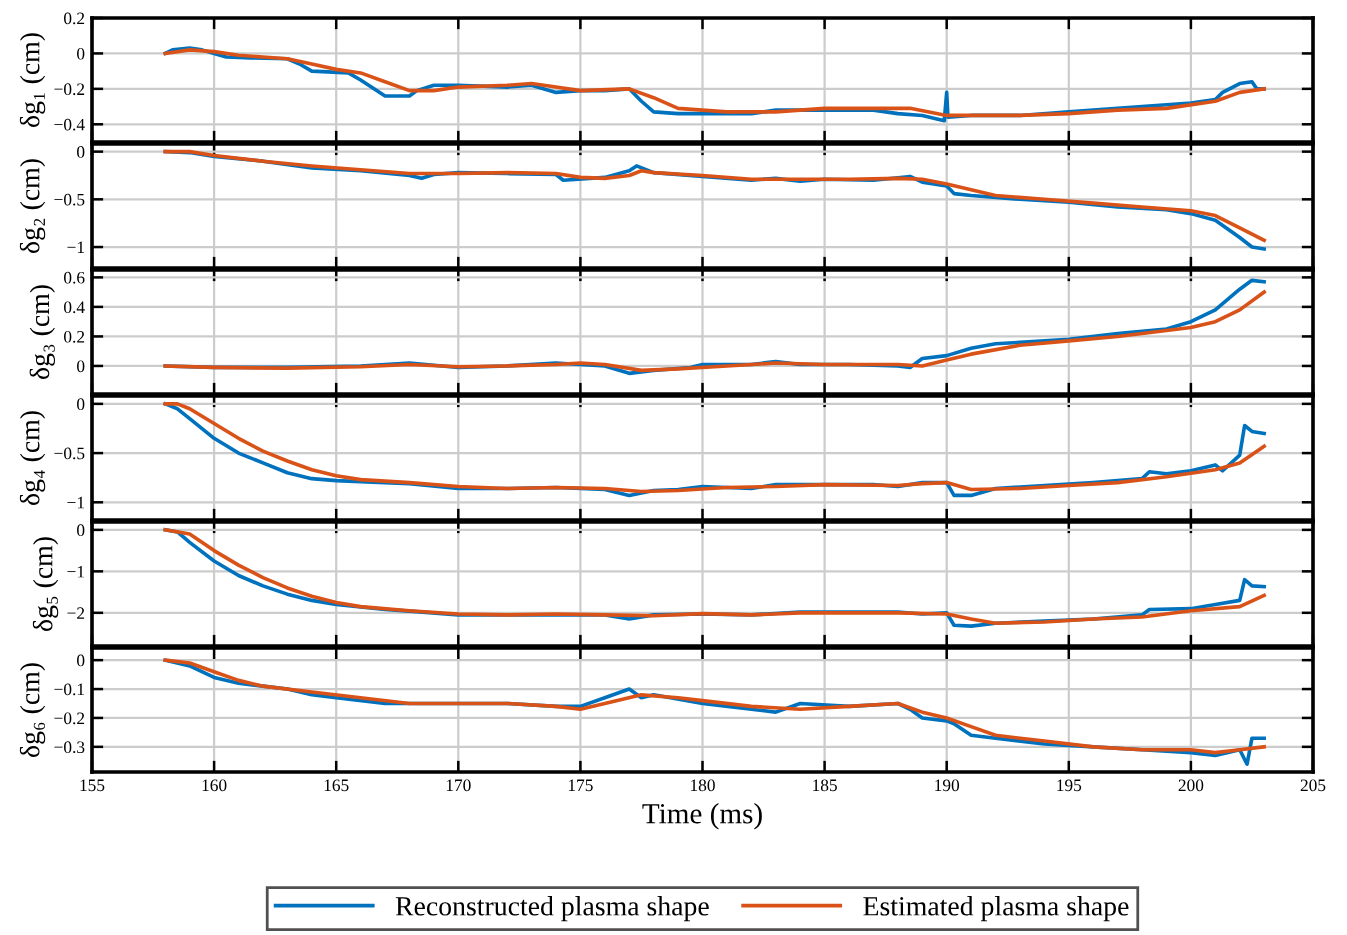 The width and height of the screenshot is (1347, 935). Describe the element at coordinates (214, 785) in the screenshot. I see `x-tick-label: 160` at that location.